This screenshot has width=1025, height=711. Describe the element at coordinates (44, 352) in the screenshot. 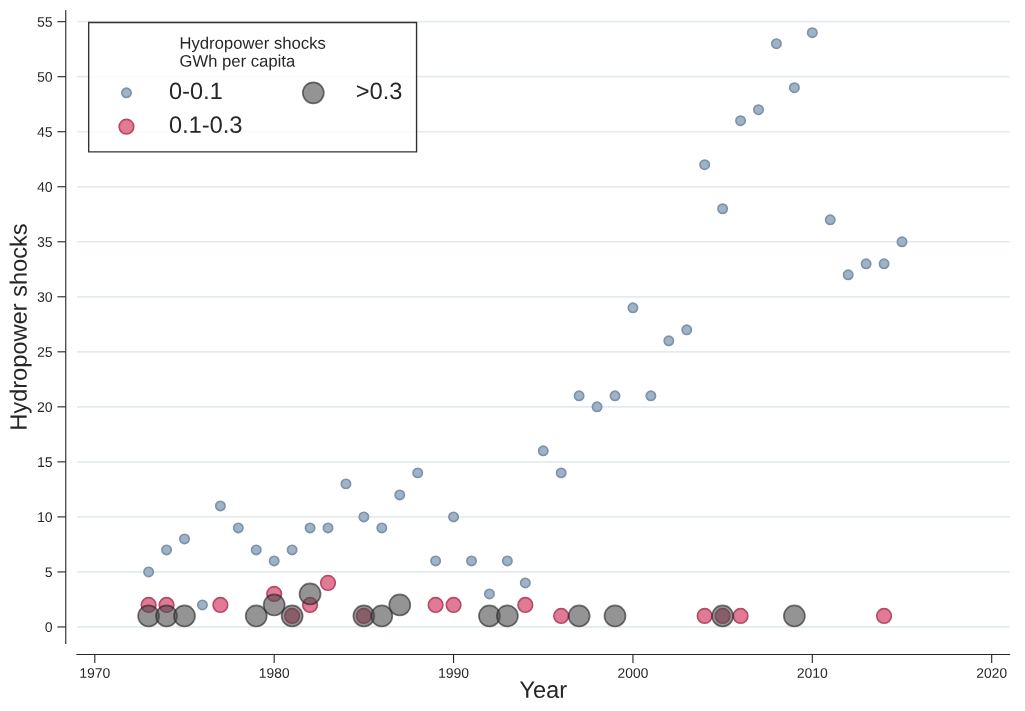

I see `y-tick-label: 25` at that location.